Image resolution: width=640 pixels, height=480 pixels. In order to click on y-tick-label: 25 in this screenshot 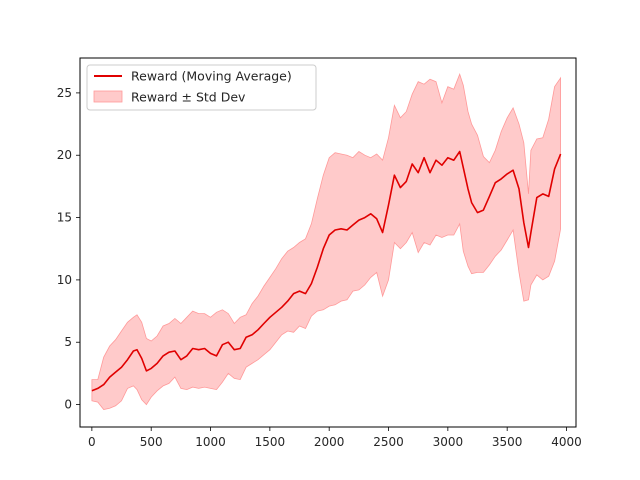, I will do `click(64, 93)`.